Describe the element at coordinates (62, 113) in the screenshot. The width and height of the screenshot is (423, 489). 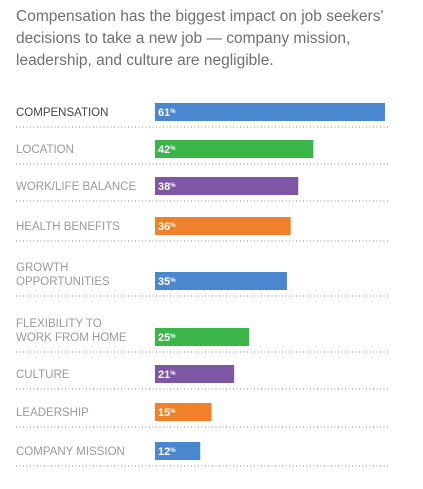
I see `category-label: COMPENSATION` at that location.